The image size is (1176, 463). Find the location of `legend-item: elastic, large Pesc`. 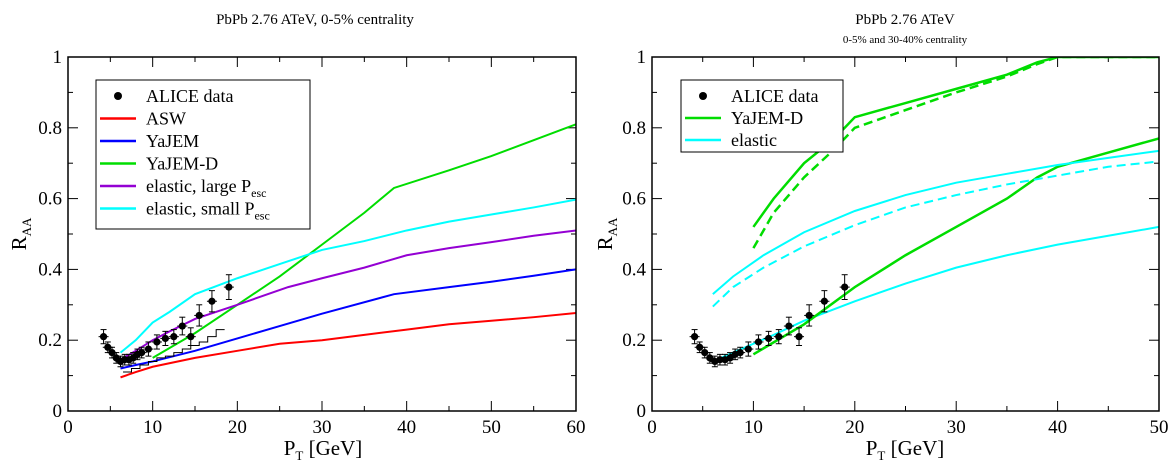

legend-item: elastic, large Pesc is located at coordinates (183, 188).